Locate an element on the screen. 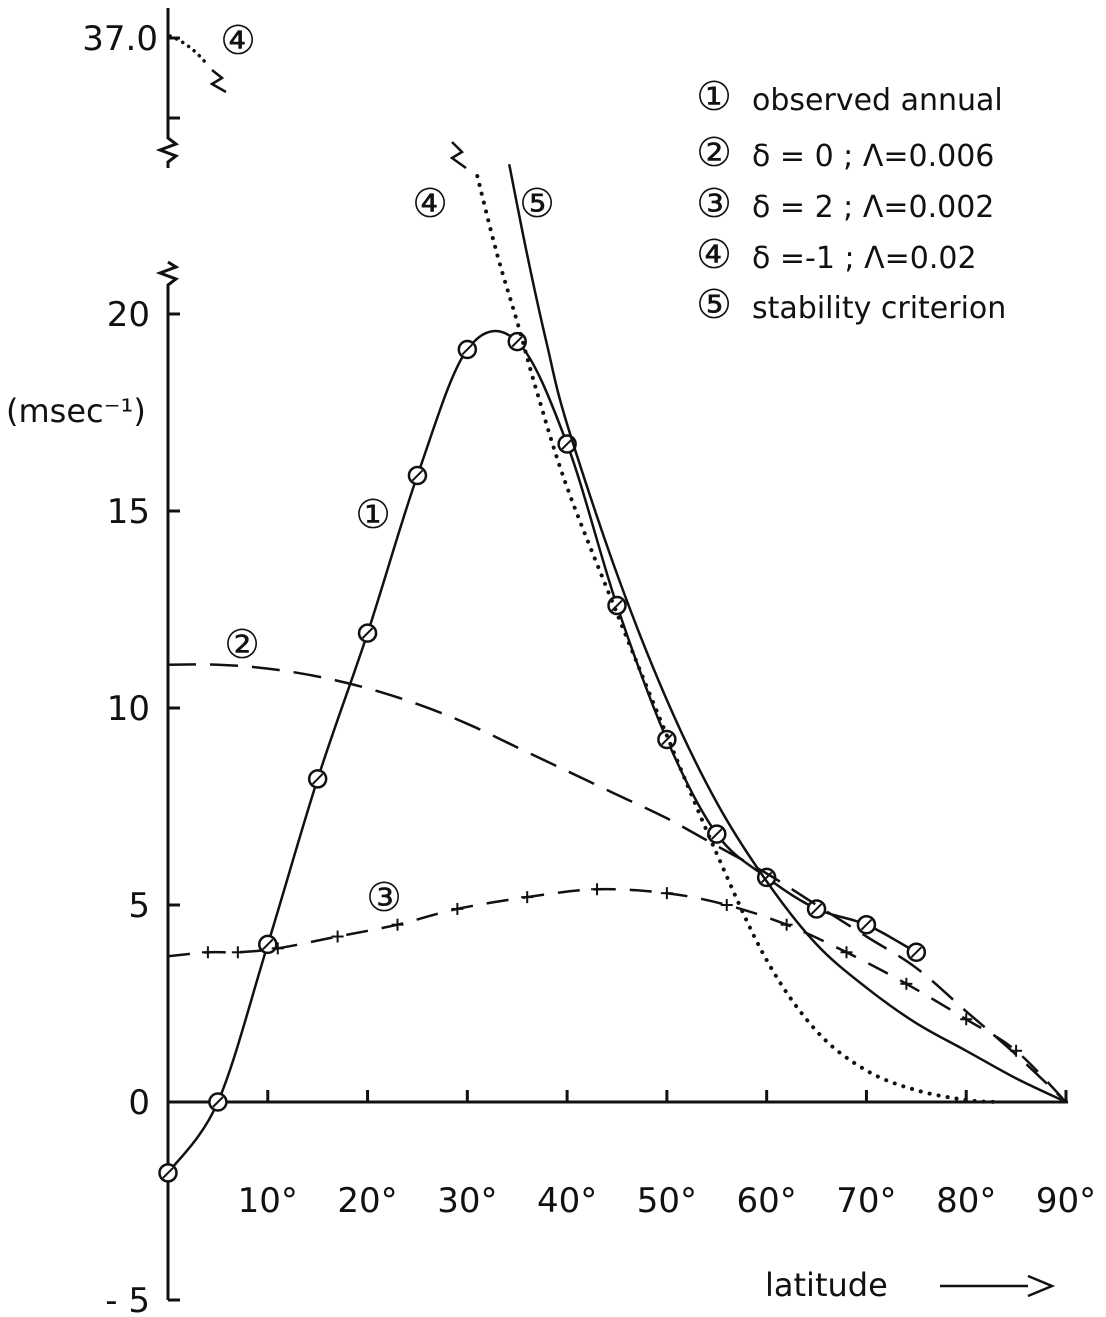  y-tick-label-15: 15 is located at coordinates (128, 512).